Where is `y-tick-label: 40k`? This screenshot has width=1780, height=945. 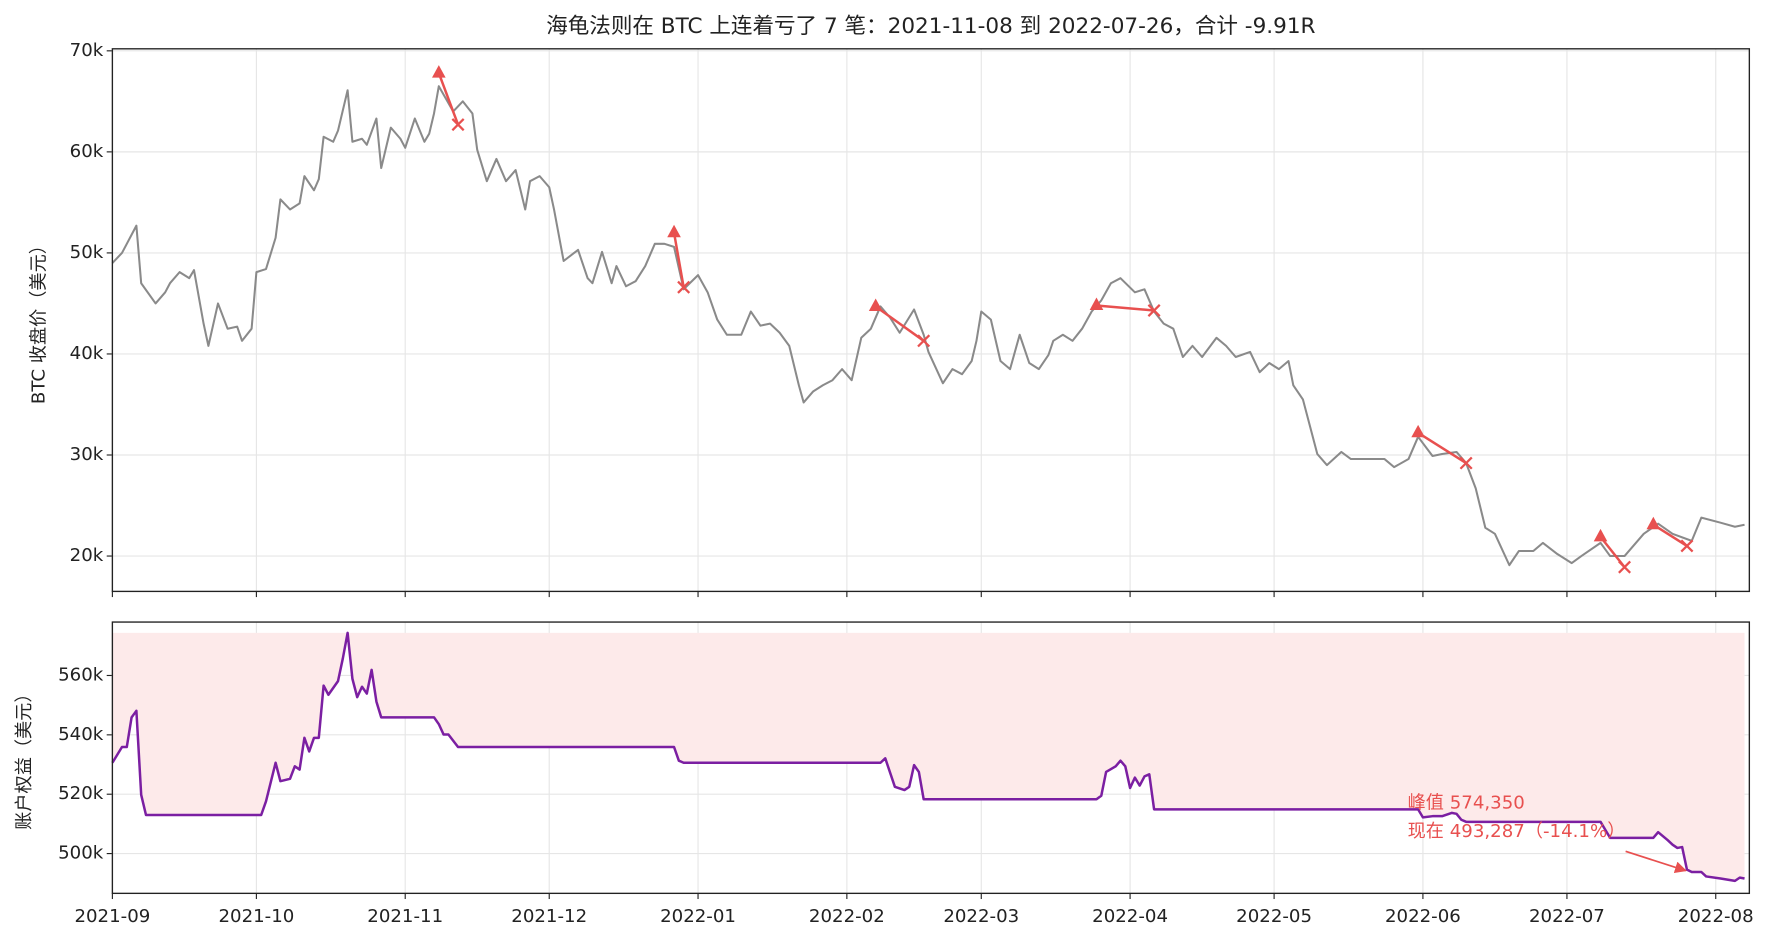
y-tick-label: 40k is located at coordinates (87, 353).